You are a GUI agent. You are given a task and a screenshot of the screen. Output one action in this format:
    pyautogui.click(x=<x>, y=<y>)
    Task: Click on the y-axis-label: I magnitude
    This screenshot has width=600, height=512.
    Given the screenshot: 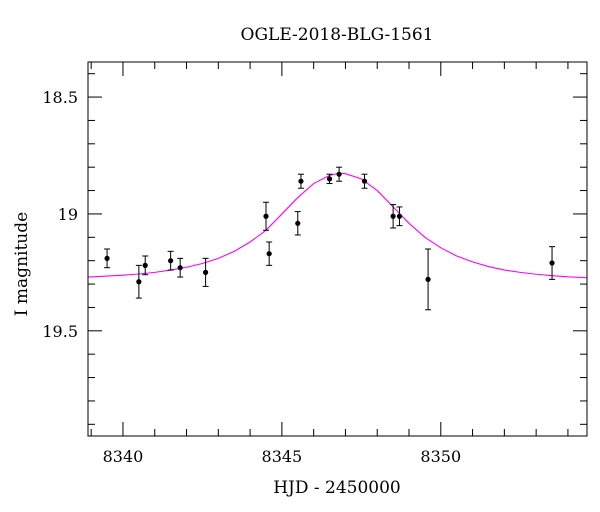 What is the action you would take?
    pyautogui.click(x=22, y=264)
    